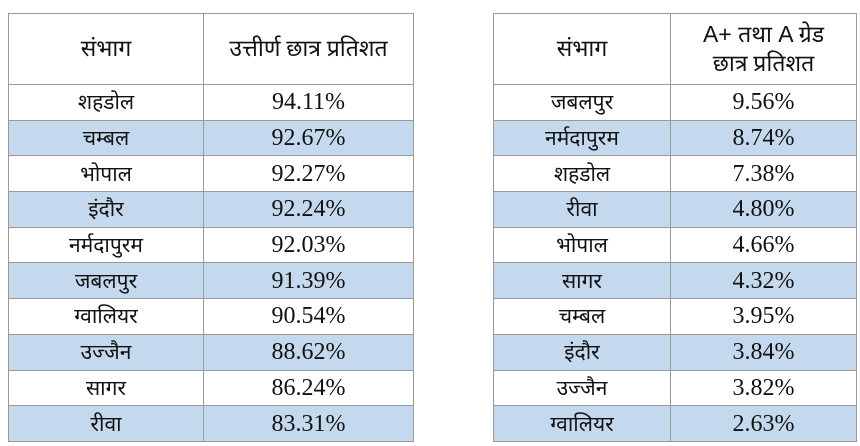  Describe the element at coordinates (763, 316) in the screenshot. I see `percentage-cell: 3.95%` at that location.